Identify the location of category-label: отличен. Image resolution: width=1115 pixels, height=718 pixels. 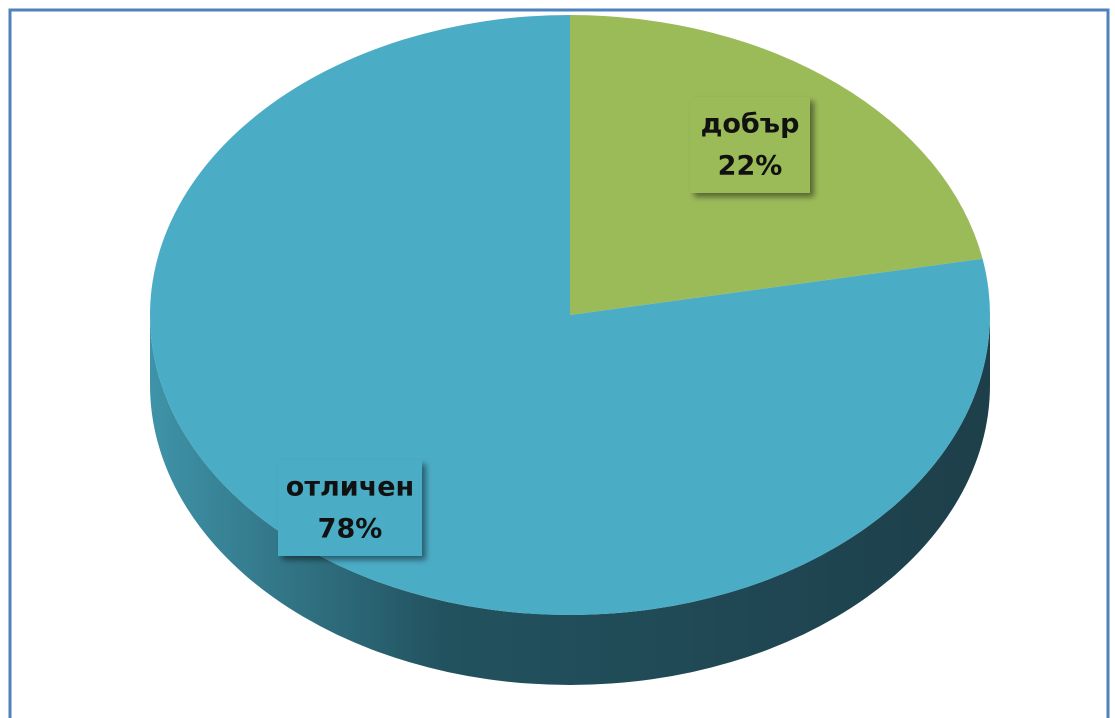
(350, 487).